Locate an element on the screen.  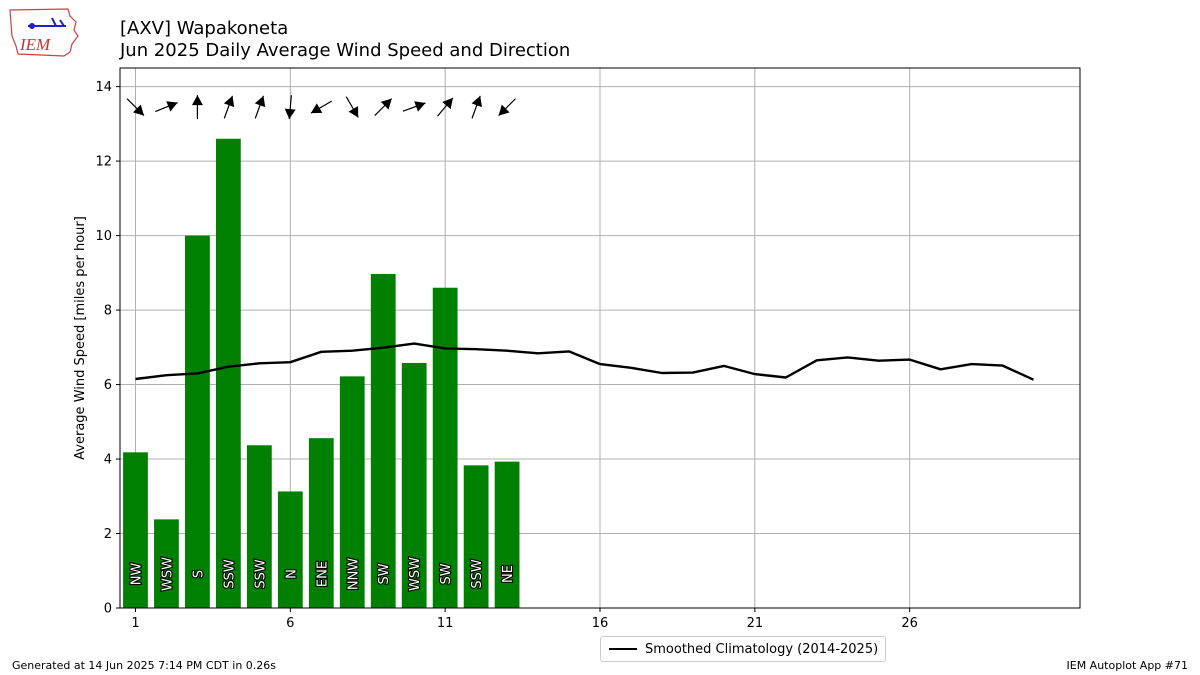
x-tick-label: 21 is located at coordinates (755, 623).